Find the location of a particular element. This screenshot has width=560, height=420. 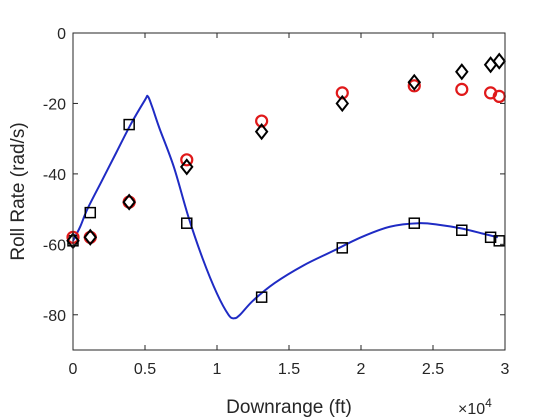

x-tick-label: 0 is located at coordinates (73, 369).